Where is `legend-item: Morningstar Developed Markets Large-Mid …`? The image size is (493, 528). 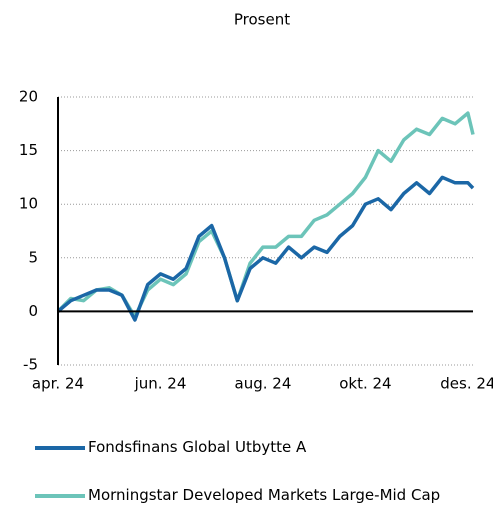 legend-item: Morningstar Developed Markets Large-Mid … is located at coordinates (260, 495).